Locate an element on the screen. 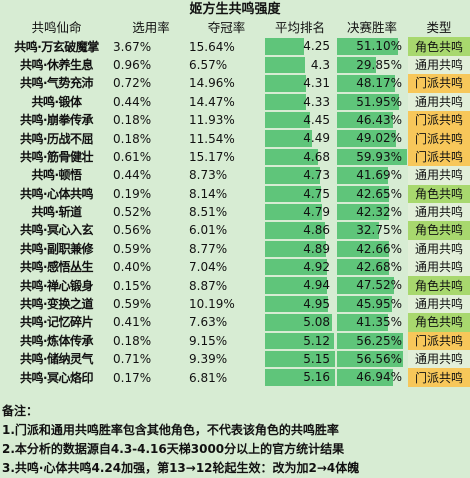 This screenshot has height=478, width=470. pick-rate: 0.17% is located at coordinates (132, 377).